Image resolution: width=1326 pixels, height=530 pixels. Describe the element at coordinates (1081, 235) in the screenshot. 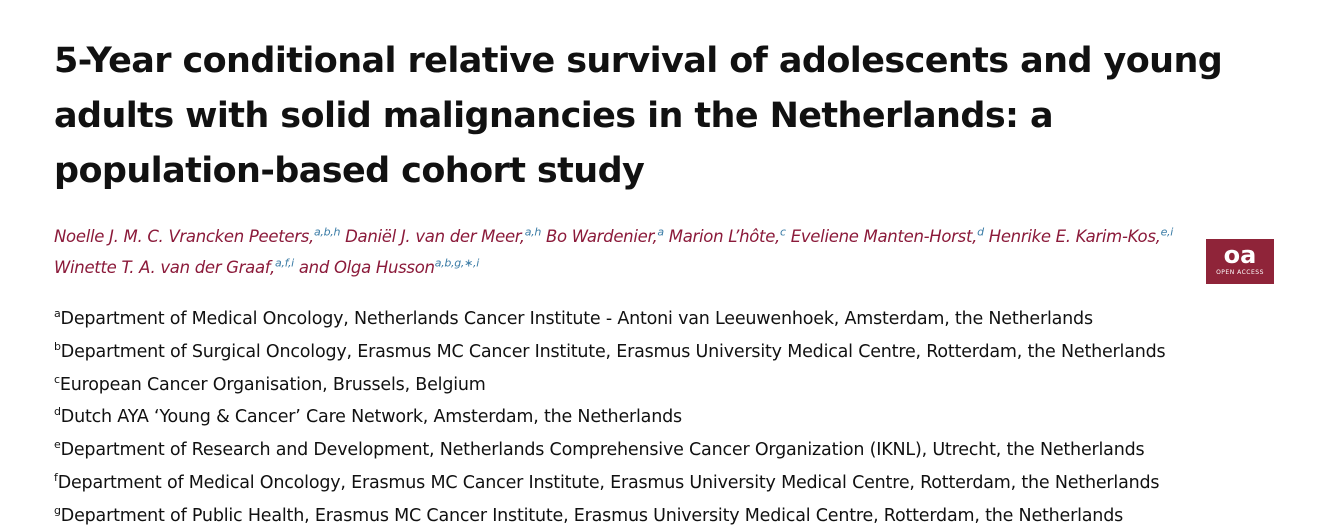

I see `author: Henrike E. Karim-Kos,e,i` at that location.